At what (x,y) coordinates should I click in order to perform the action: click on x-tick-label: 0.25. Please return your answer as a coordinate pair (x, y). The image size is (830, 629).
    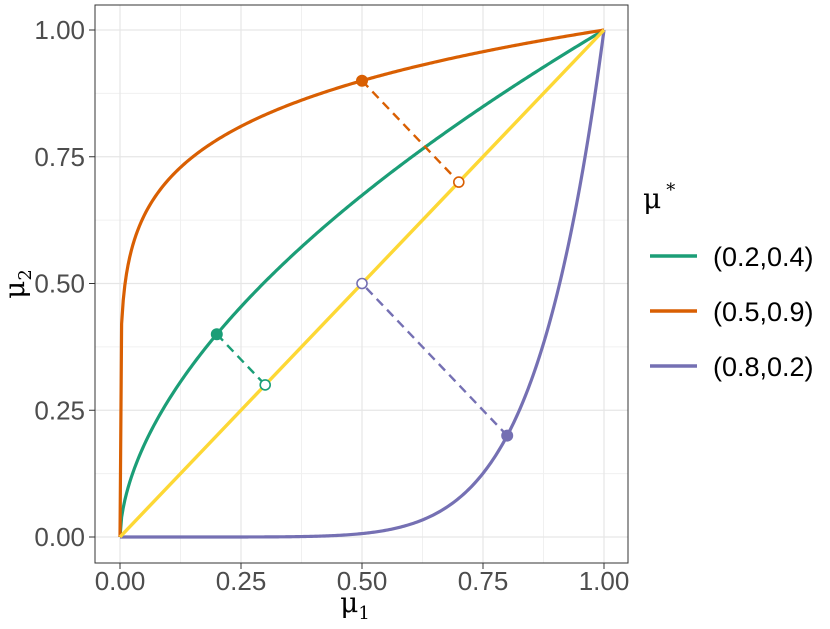
    Looking at the image, I should click on (241, 581).